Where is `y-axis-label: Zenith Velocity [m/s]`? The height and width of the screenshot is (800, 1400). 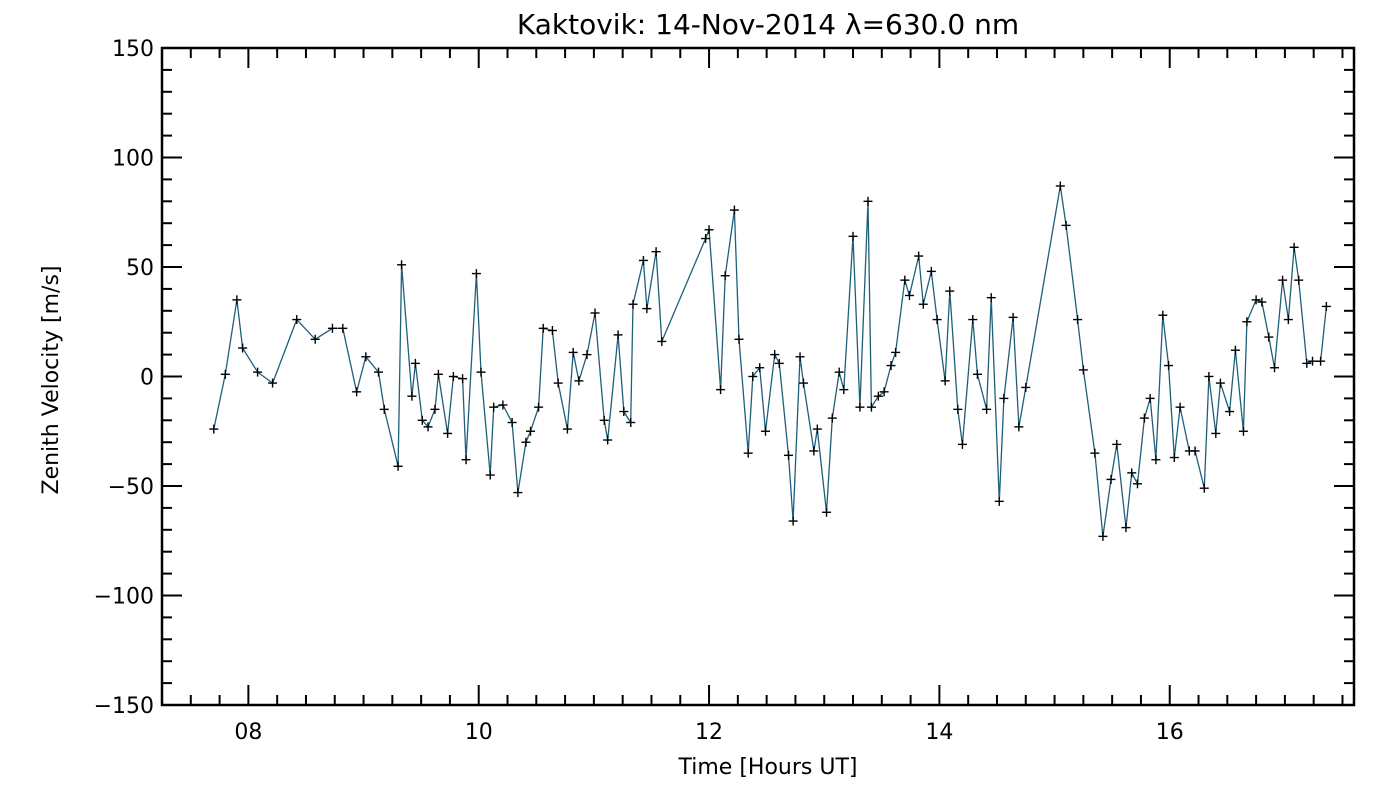
y-axis-label: Zenith Velocity [m/s] is located at coordinates (51, 380).